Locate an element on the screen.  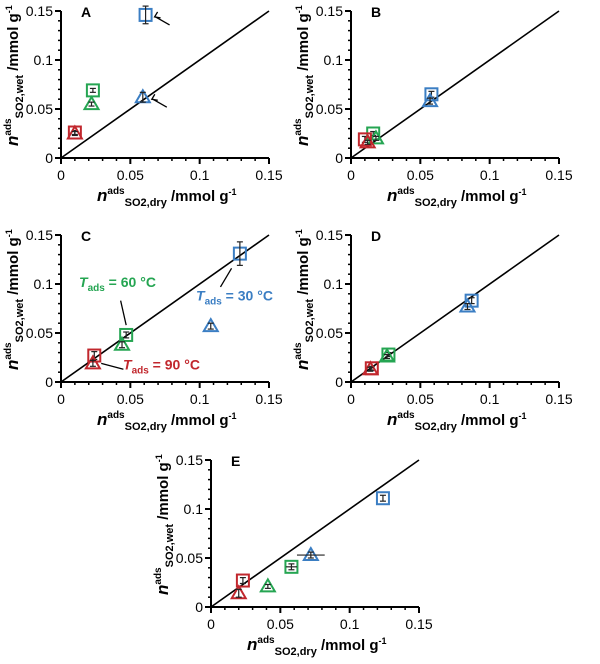
panel-label: D is located at coordinates (376, 236).